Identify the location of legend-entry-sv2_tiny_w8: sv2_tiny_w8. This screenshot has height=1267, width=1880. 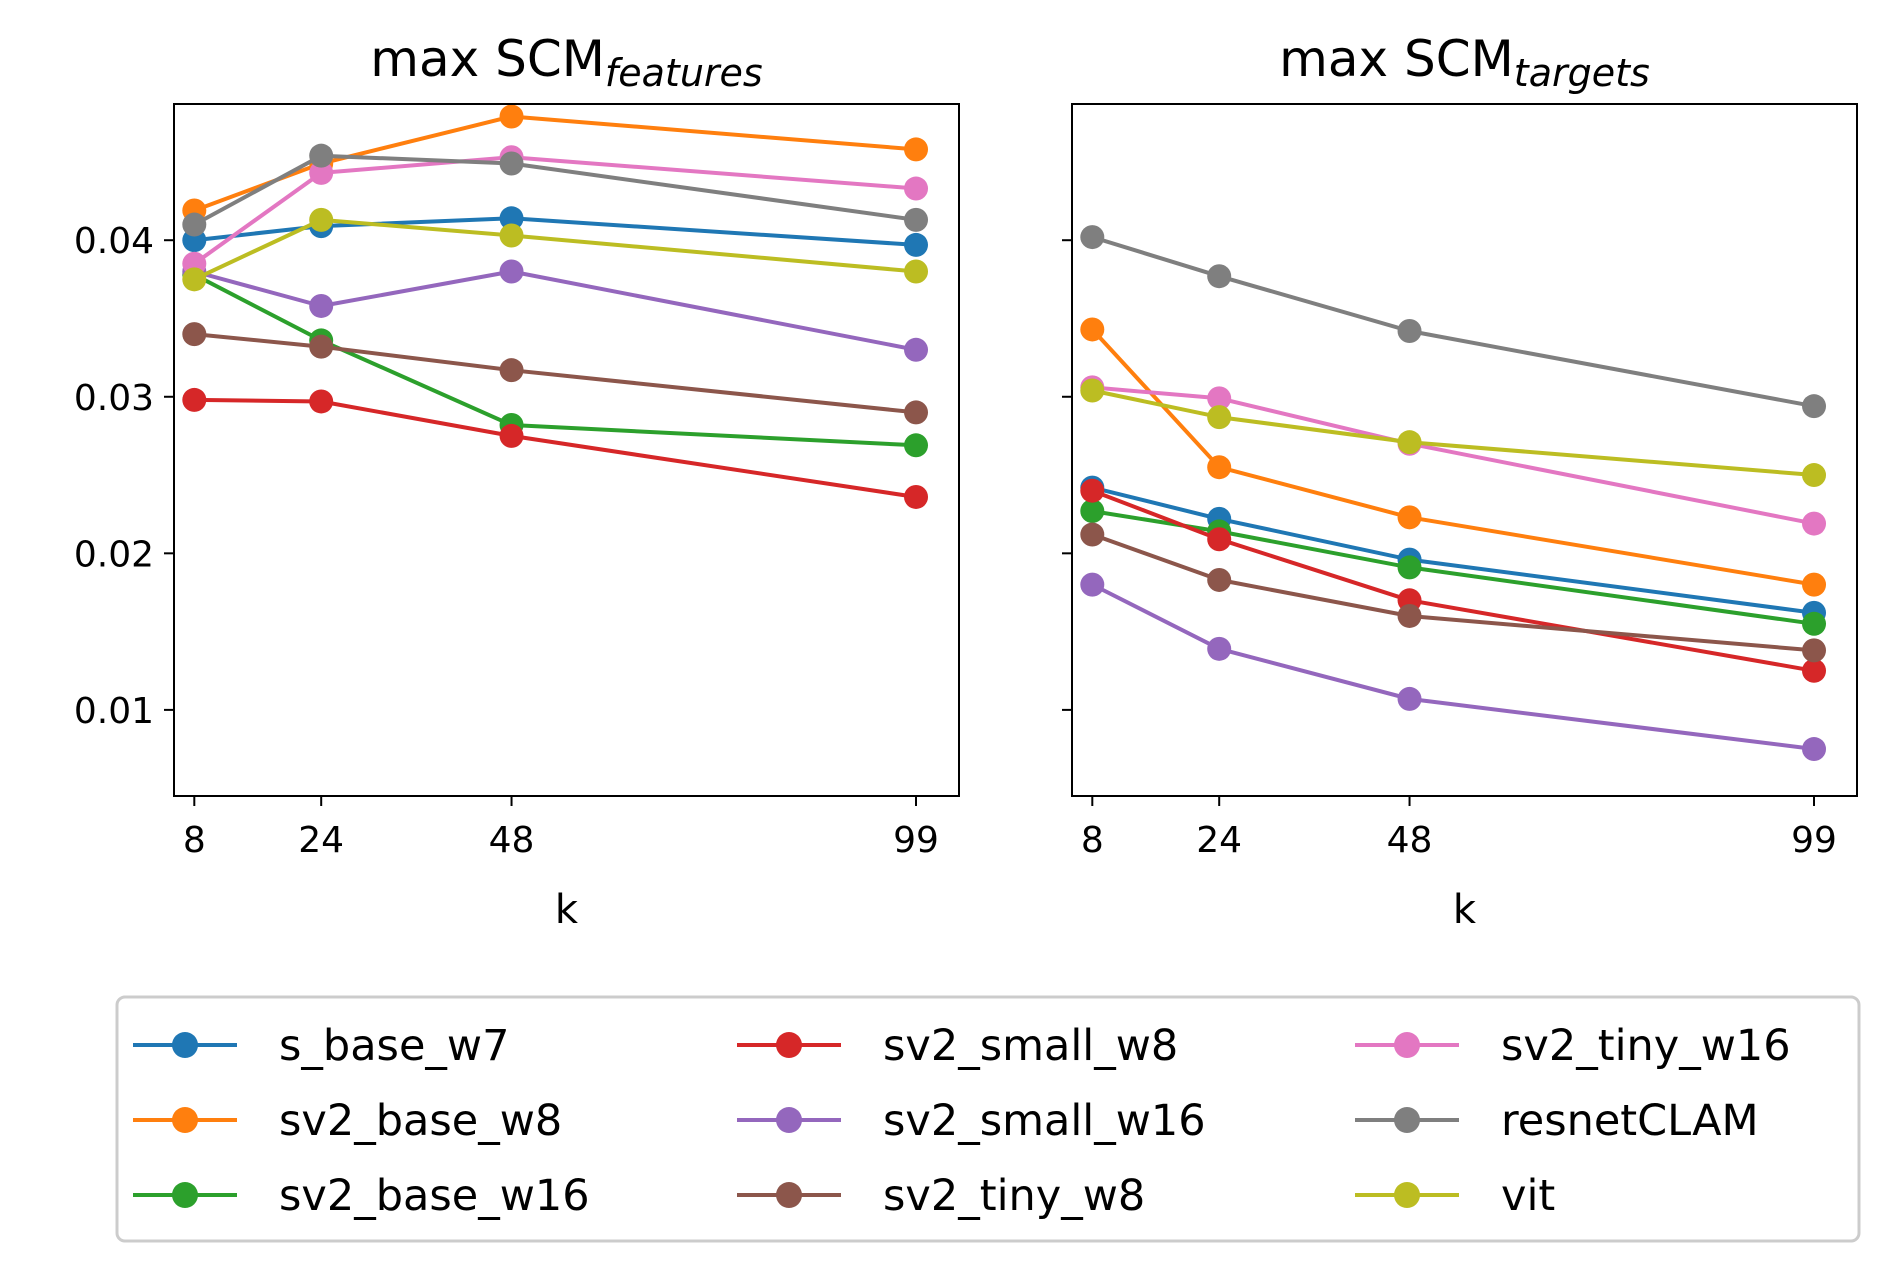
(941, 1196).